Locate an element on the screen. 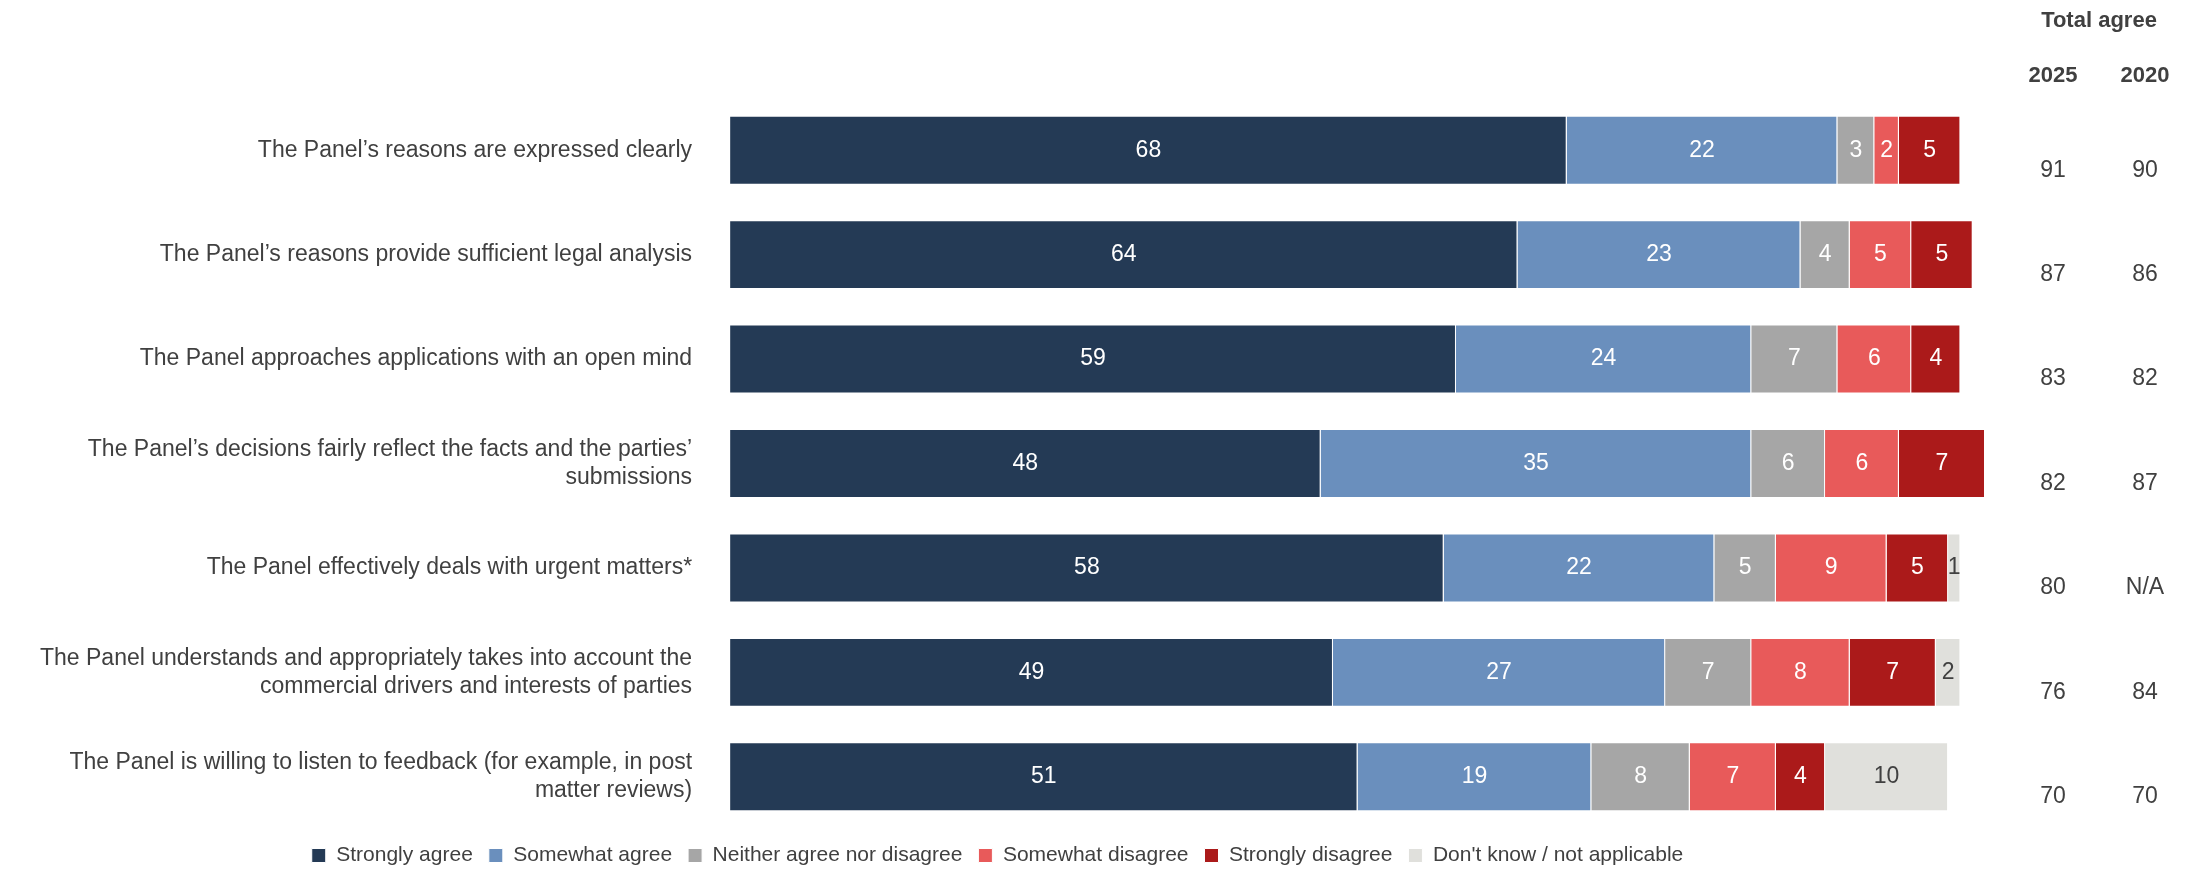 The image size is (2205, 886). y-tick-label: The Panel’s reasons are expressed clearly is located at coordinates (475, 148).